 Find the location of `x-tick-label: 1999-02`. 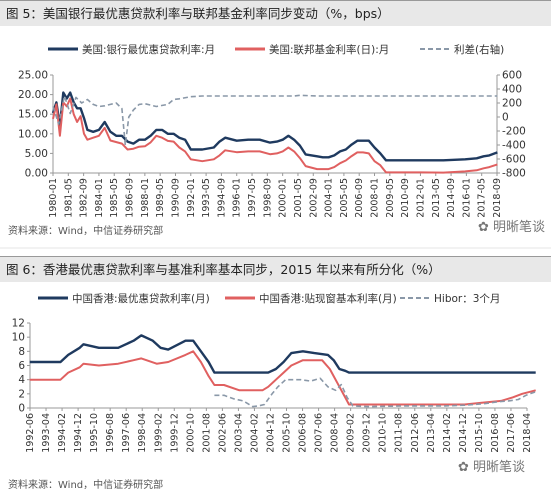

x-tick-label: 1999-02 is located at coordinates (158, 433).